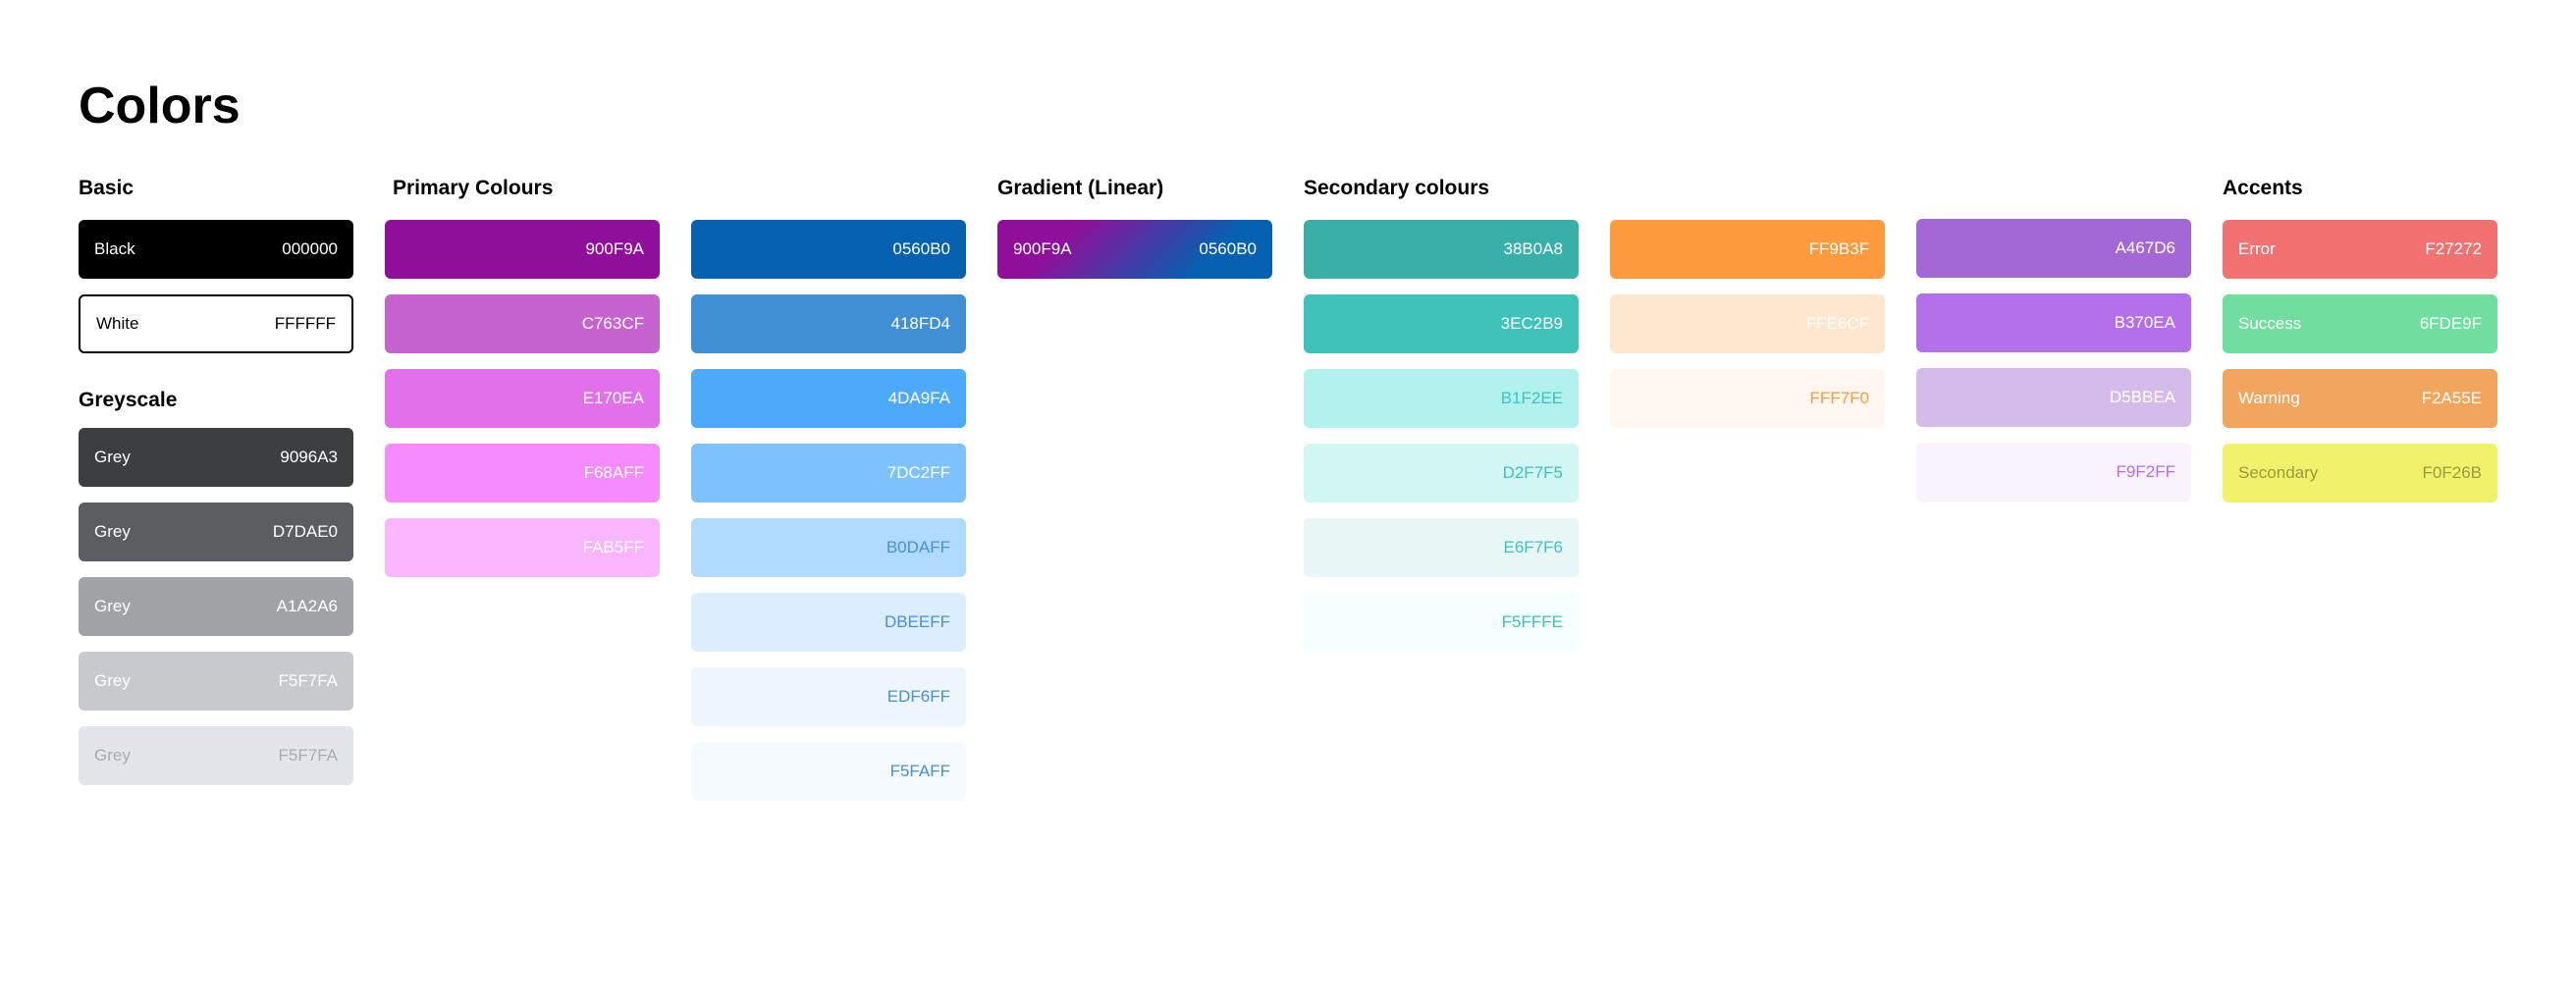 This screenshot has height=1005, width=2576. I want to click on gradient-start-code: 900F9A, so click(1042, 248).